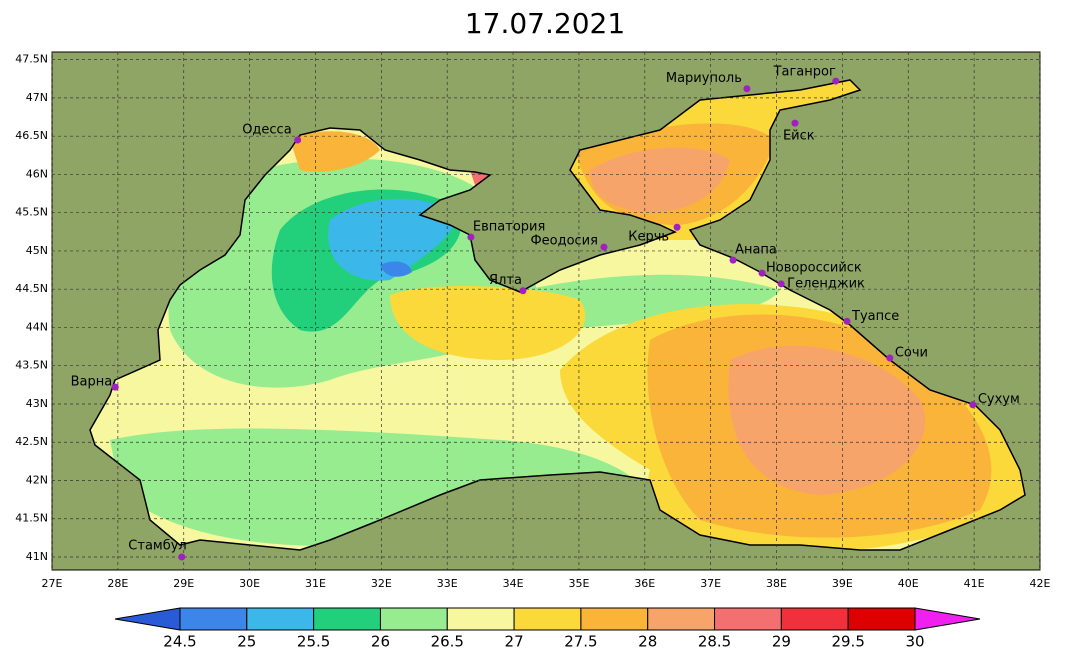 The image size is (1065, 663). I want to click on city-label: Ялта, so click(505, 280).